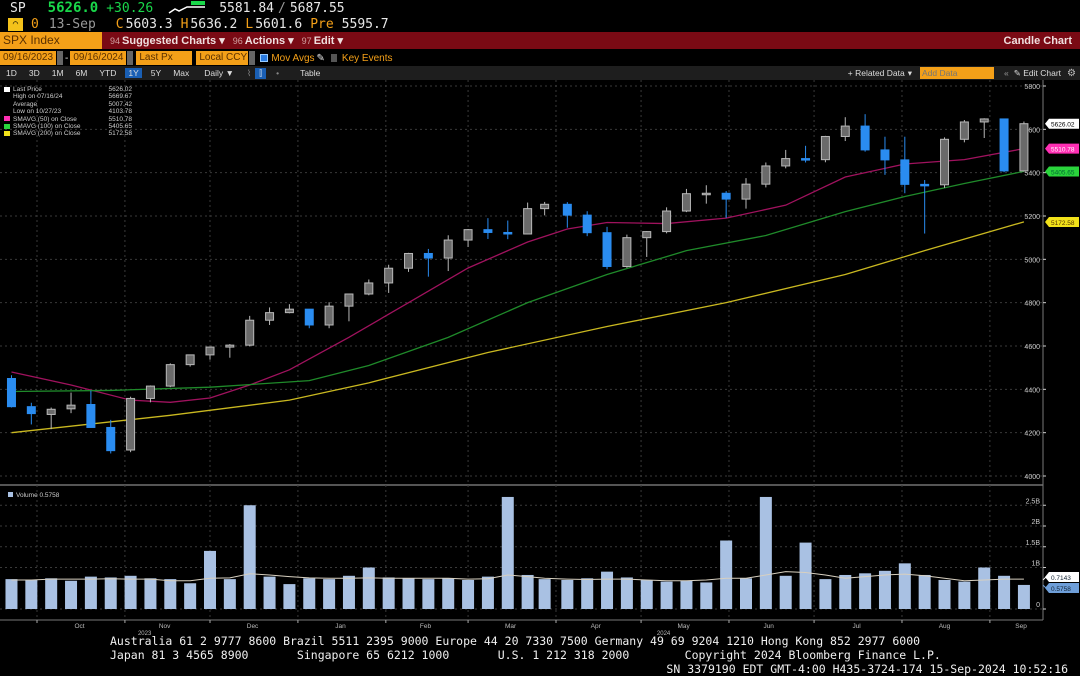  I want to click on legend-label: SMAVG (200) on Close, so click(47, 134).